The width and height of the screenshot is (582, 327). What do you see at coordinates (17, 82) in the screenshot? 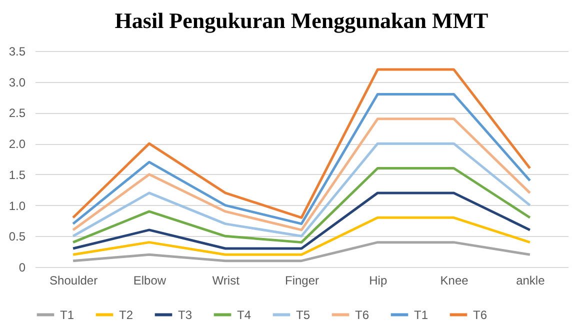
I see `y-tick-label: 3.0` at bounding box center [17, 82].